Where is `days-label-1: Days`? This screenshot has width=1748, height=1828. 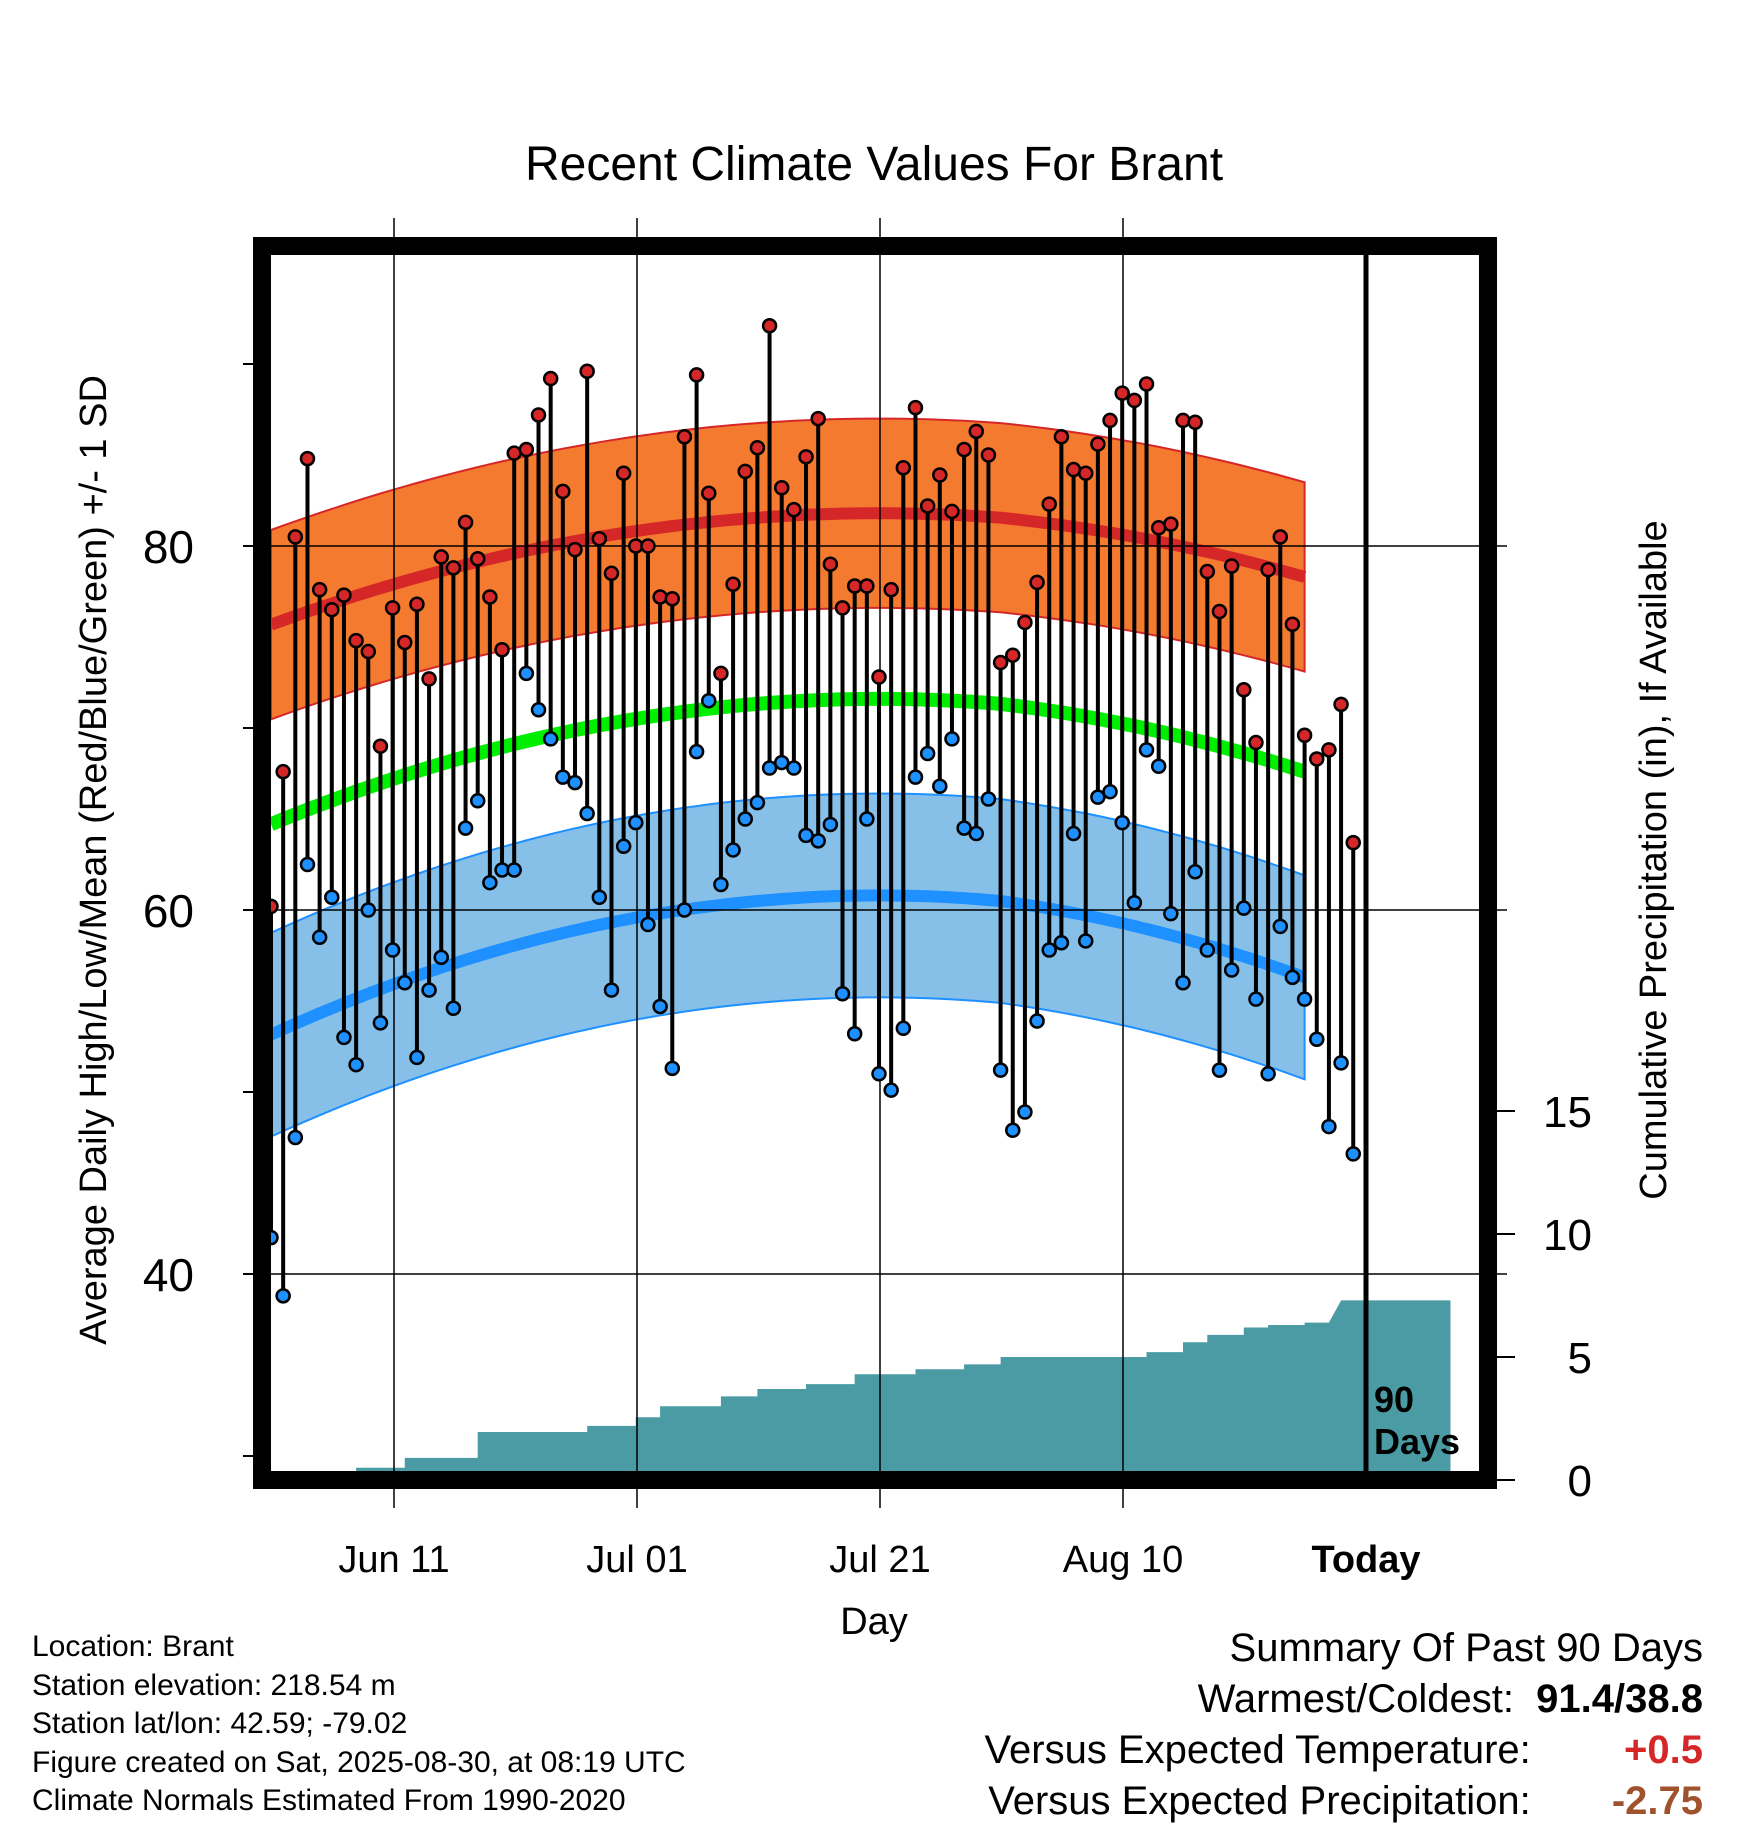
days-label-1: Days is located at coordinates (1417, 1441).